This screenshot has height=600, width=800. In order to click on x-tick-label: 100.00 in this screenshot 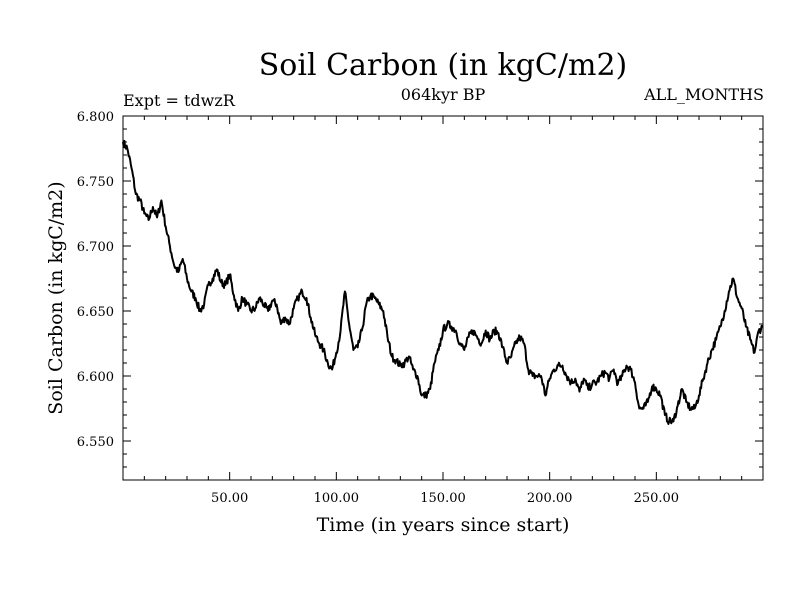, I will do `click(337, 498)`.